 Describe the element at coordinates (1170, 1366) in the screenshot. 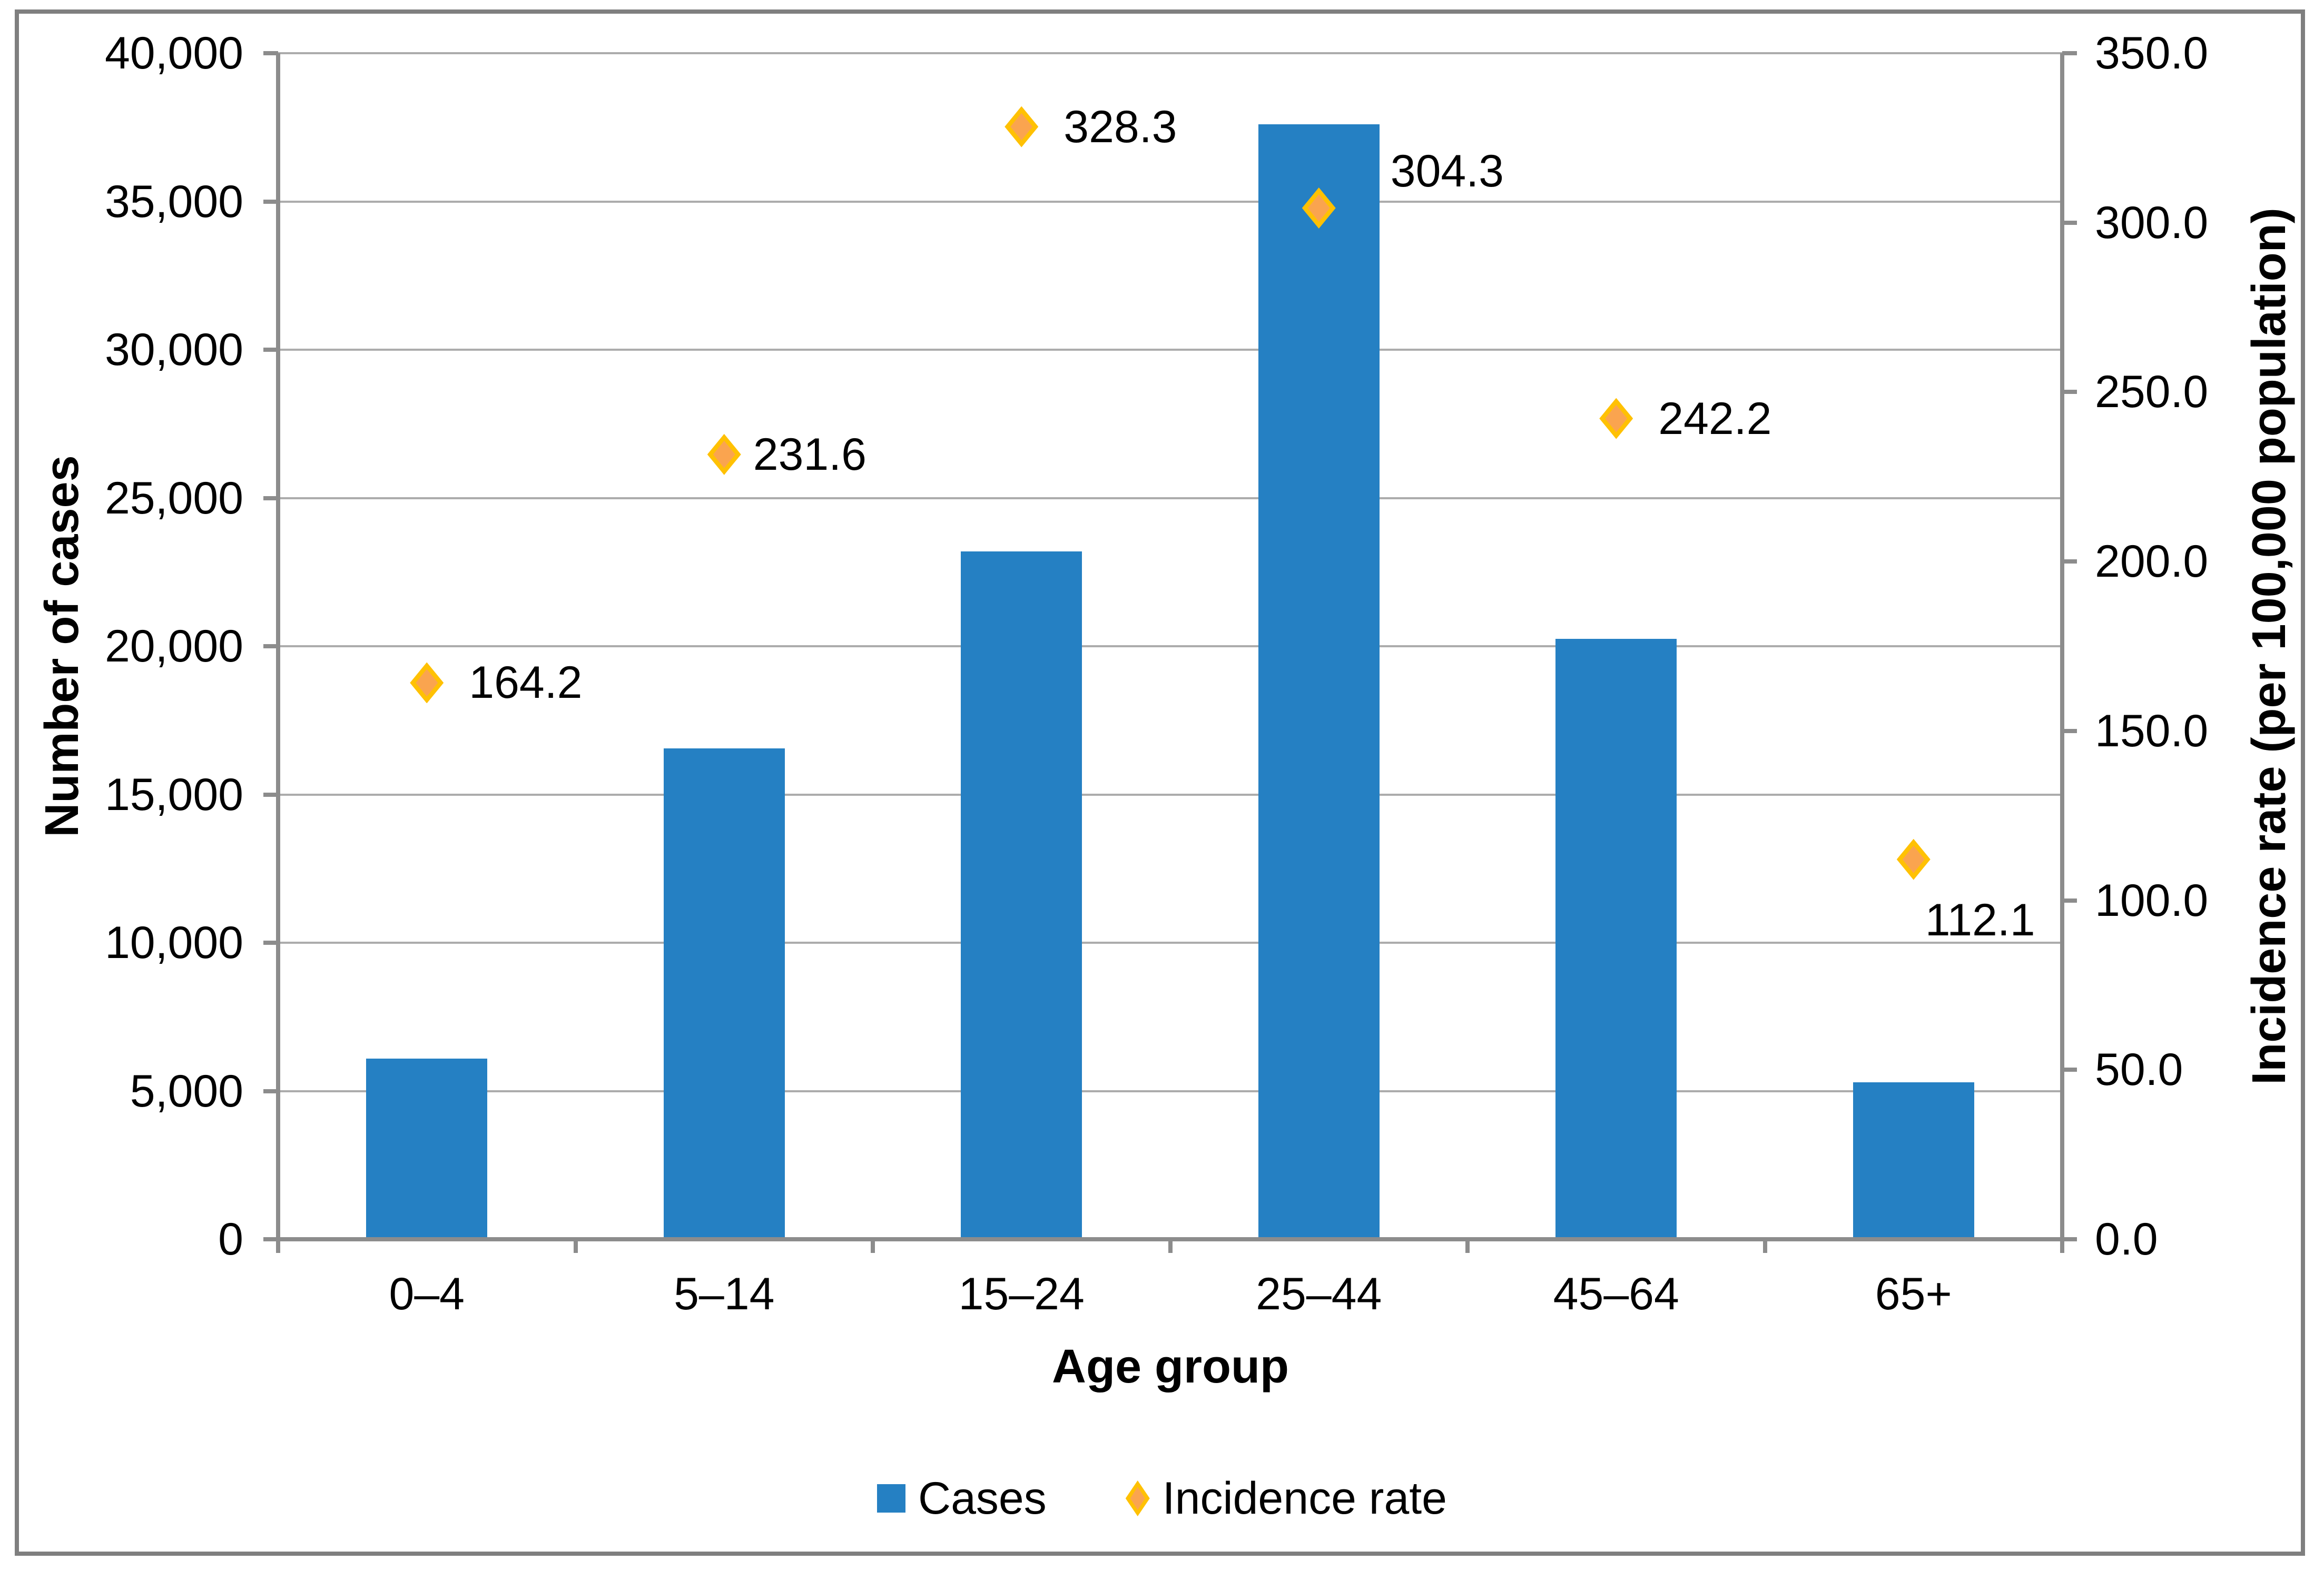

I see `x-axis-title: Age group` at that location.